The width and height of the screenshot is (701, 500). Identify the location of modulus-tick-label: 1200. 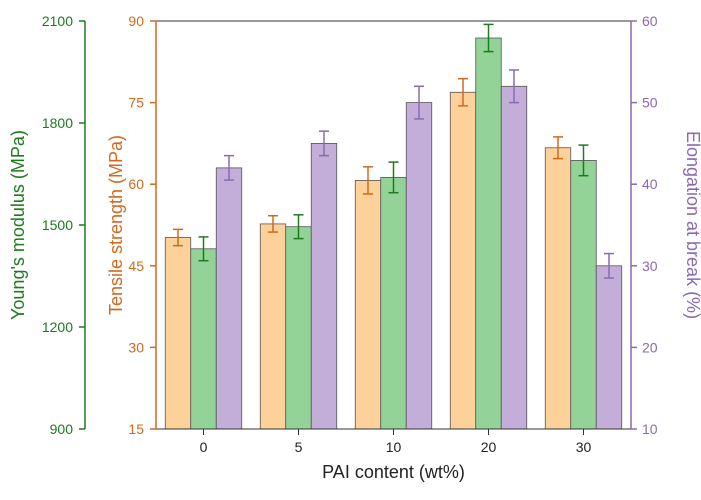
(57, 327).